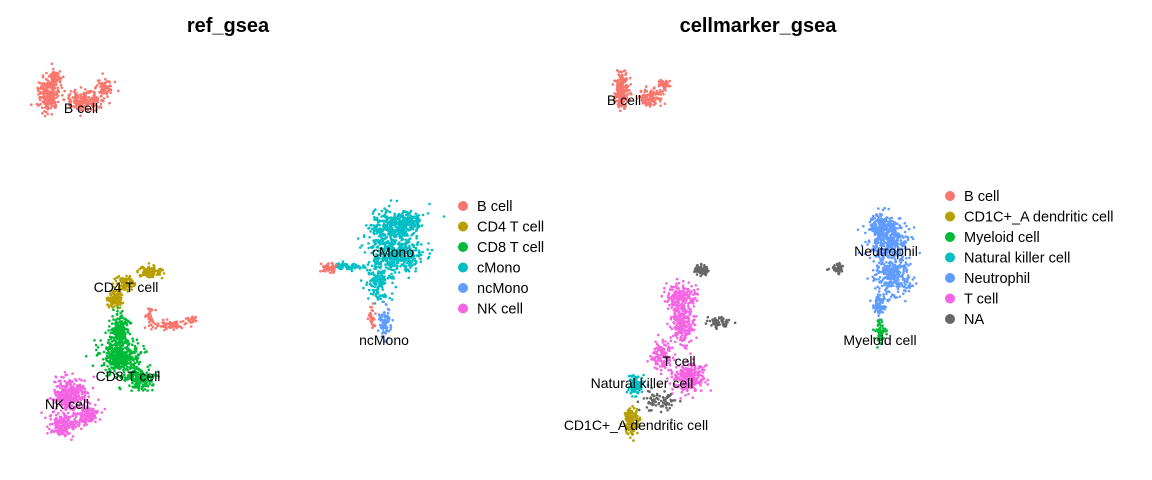 The width and height of the screenshot is (1152, 480). Describe the element at coordinates (384, 340) in the screenshot. I see `cluster-label: ncMono` at that location.